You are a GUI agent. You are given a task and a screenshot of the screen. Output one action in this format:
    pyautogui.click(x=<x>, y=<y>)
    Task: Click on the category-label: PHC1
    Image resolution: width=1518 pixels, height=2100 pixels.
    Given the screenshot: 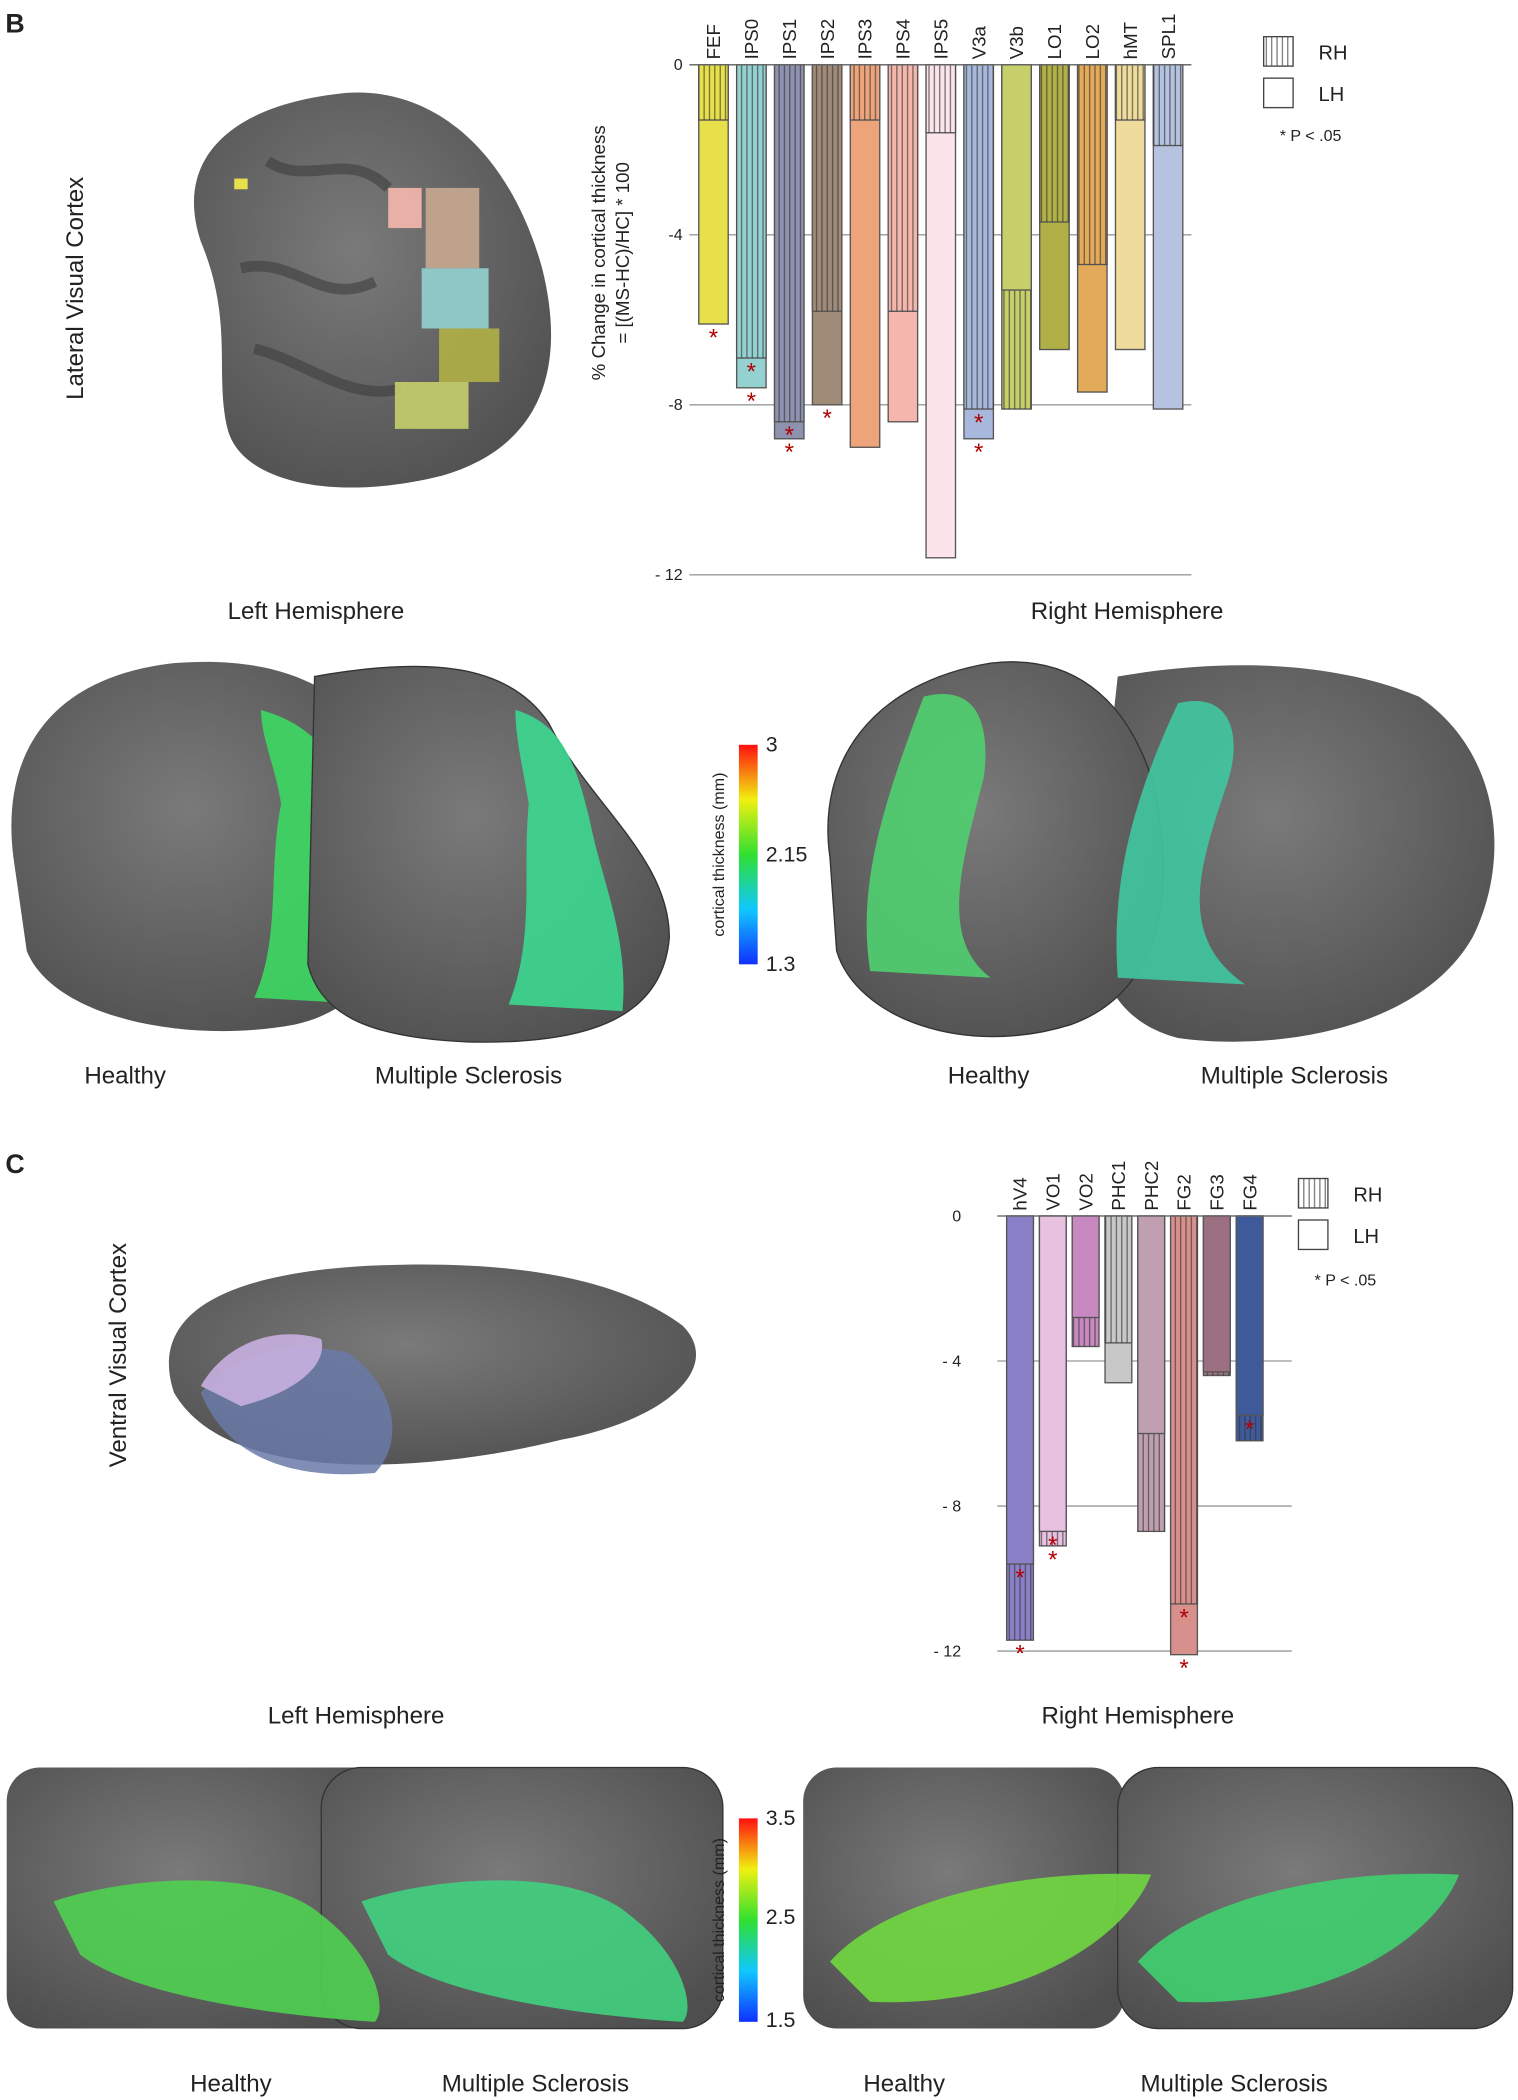 What is the action you would take?
    pyautogui.click(x=1118, y=1186)
    